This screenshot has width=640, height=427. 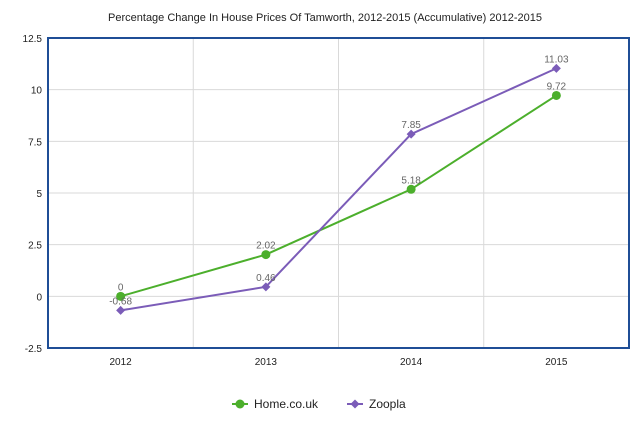 I want to click on x-tick-label: 2014, so click(x=411, y=362).